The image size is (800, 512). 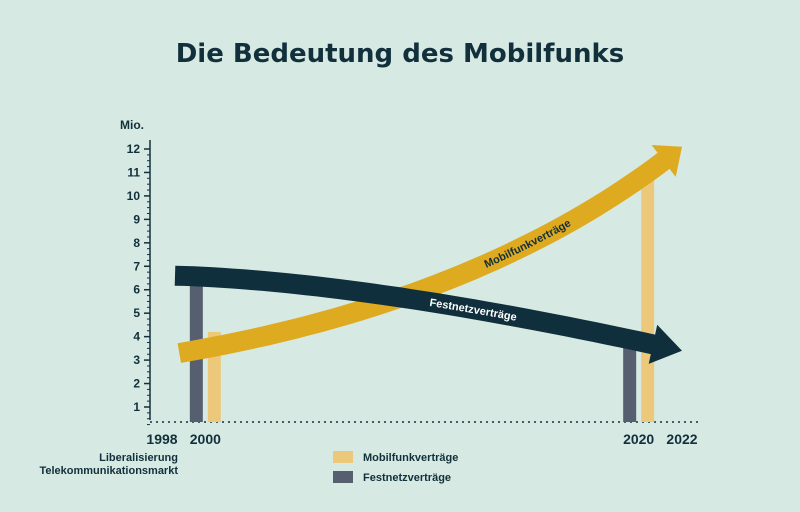 I want to click on legend-item-mobilfunk: Mobilfunkverträge, so click(x=395, y=457).